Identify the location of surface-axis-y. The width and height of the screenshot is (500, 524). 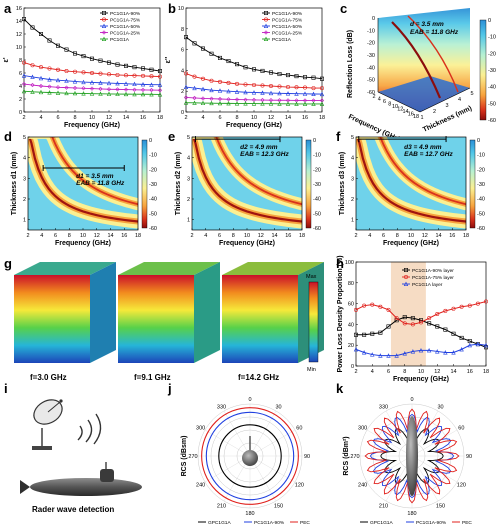
(445, 100).